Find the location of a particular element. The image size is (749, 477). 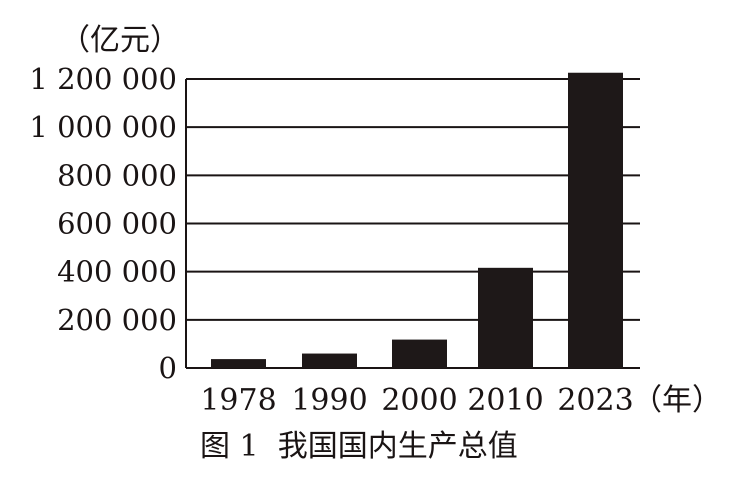

x-tick-label: 2010 is located at coordinates (505, 400).